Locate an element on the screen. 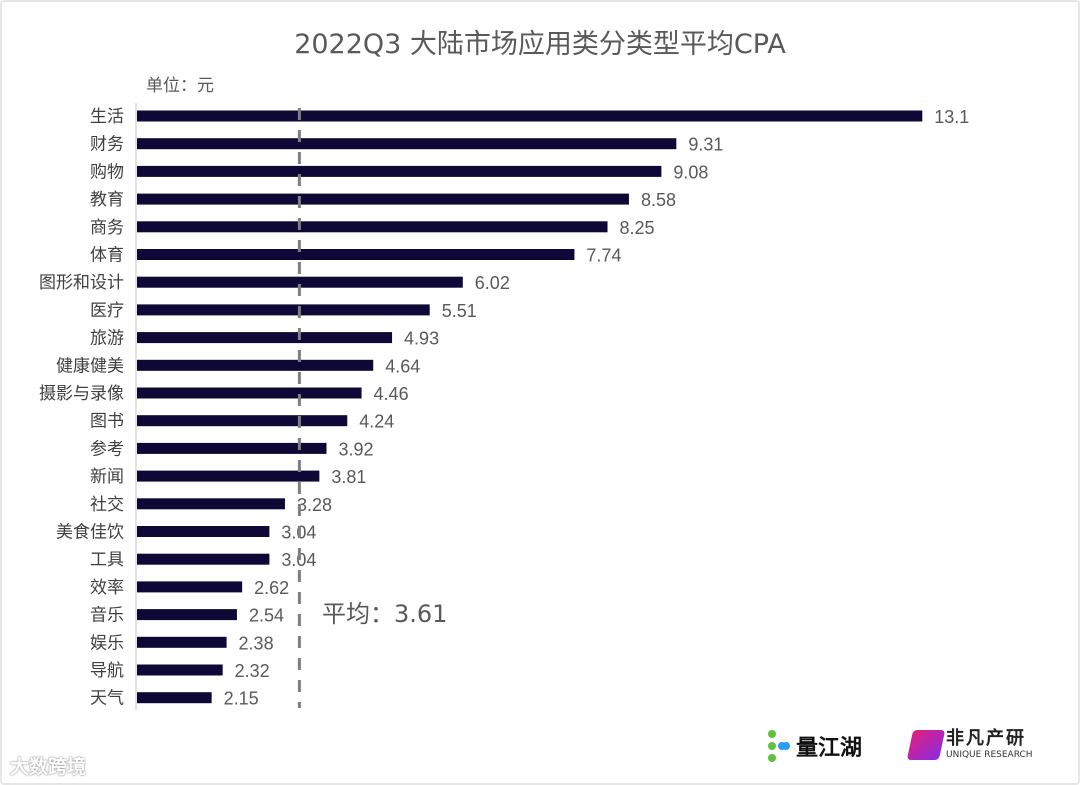  value-label: 9.31 is located at coordinates (705, 145).